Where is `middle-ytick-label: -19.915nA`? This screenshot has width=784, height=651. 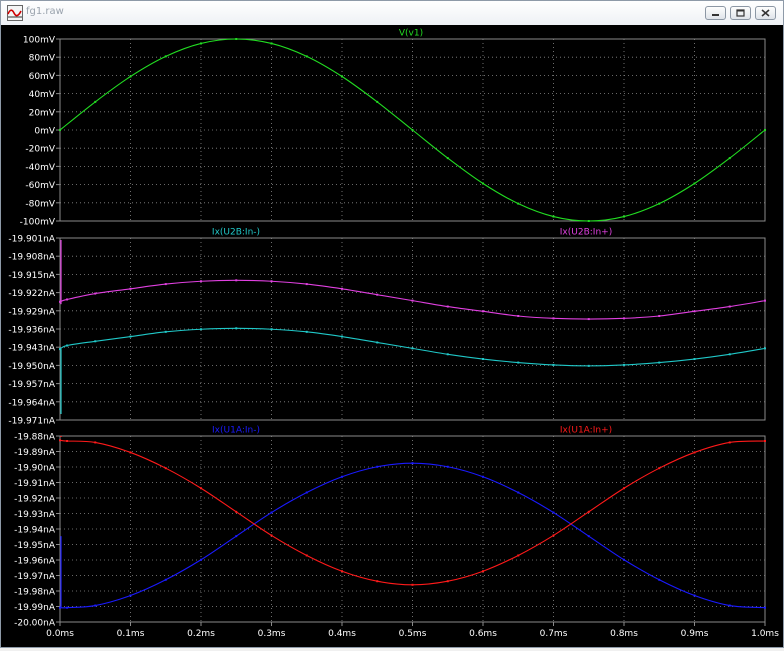 middle-ytick-label: -19.915nA is located at coordinates (31, 276).